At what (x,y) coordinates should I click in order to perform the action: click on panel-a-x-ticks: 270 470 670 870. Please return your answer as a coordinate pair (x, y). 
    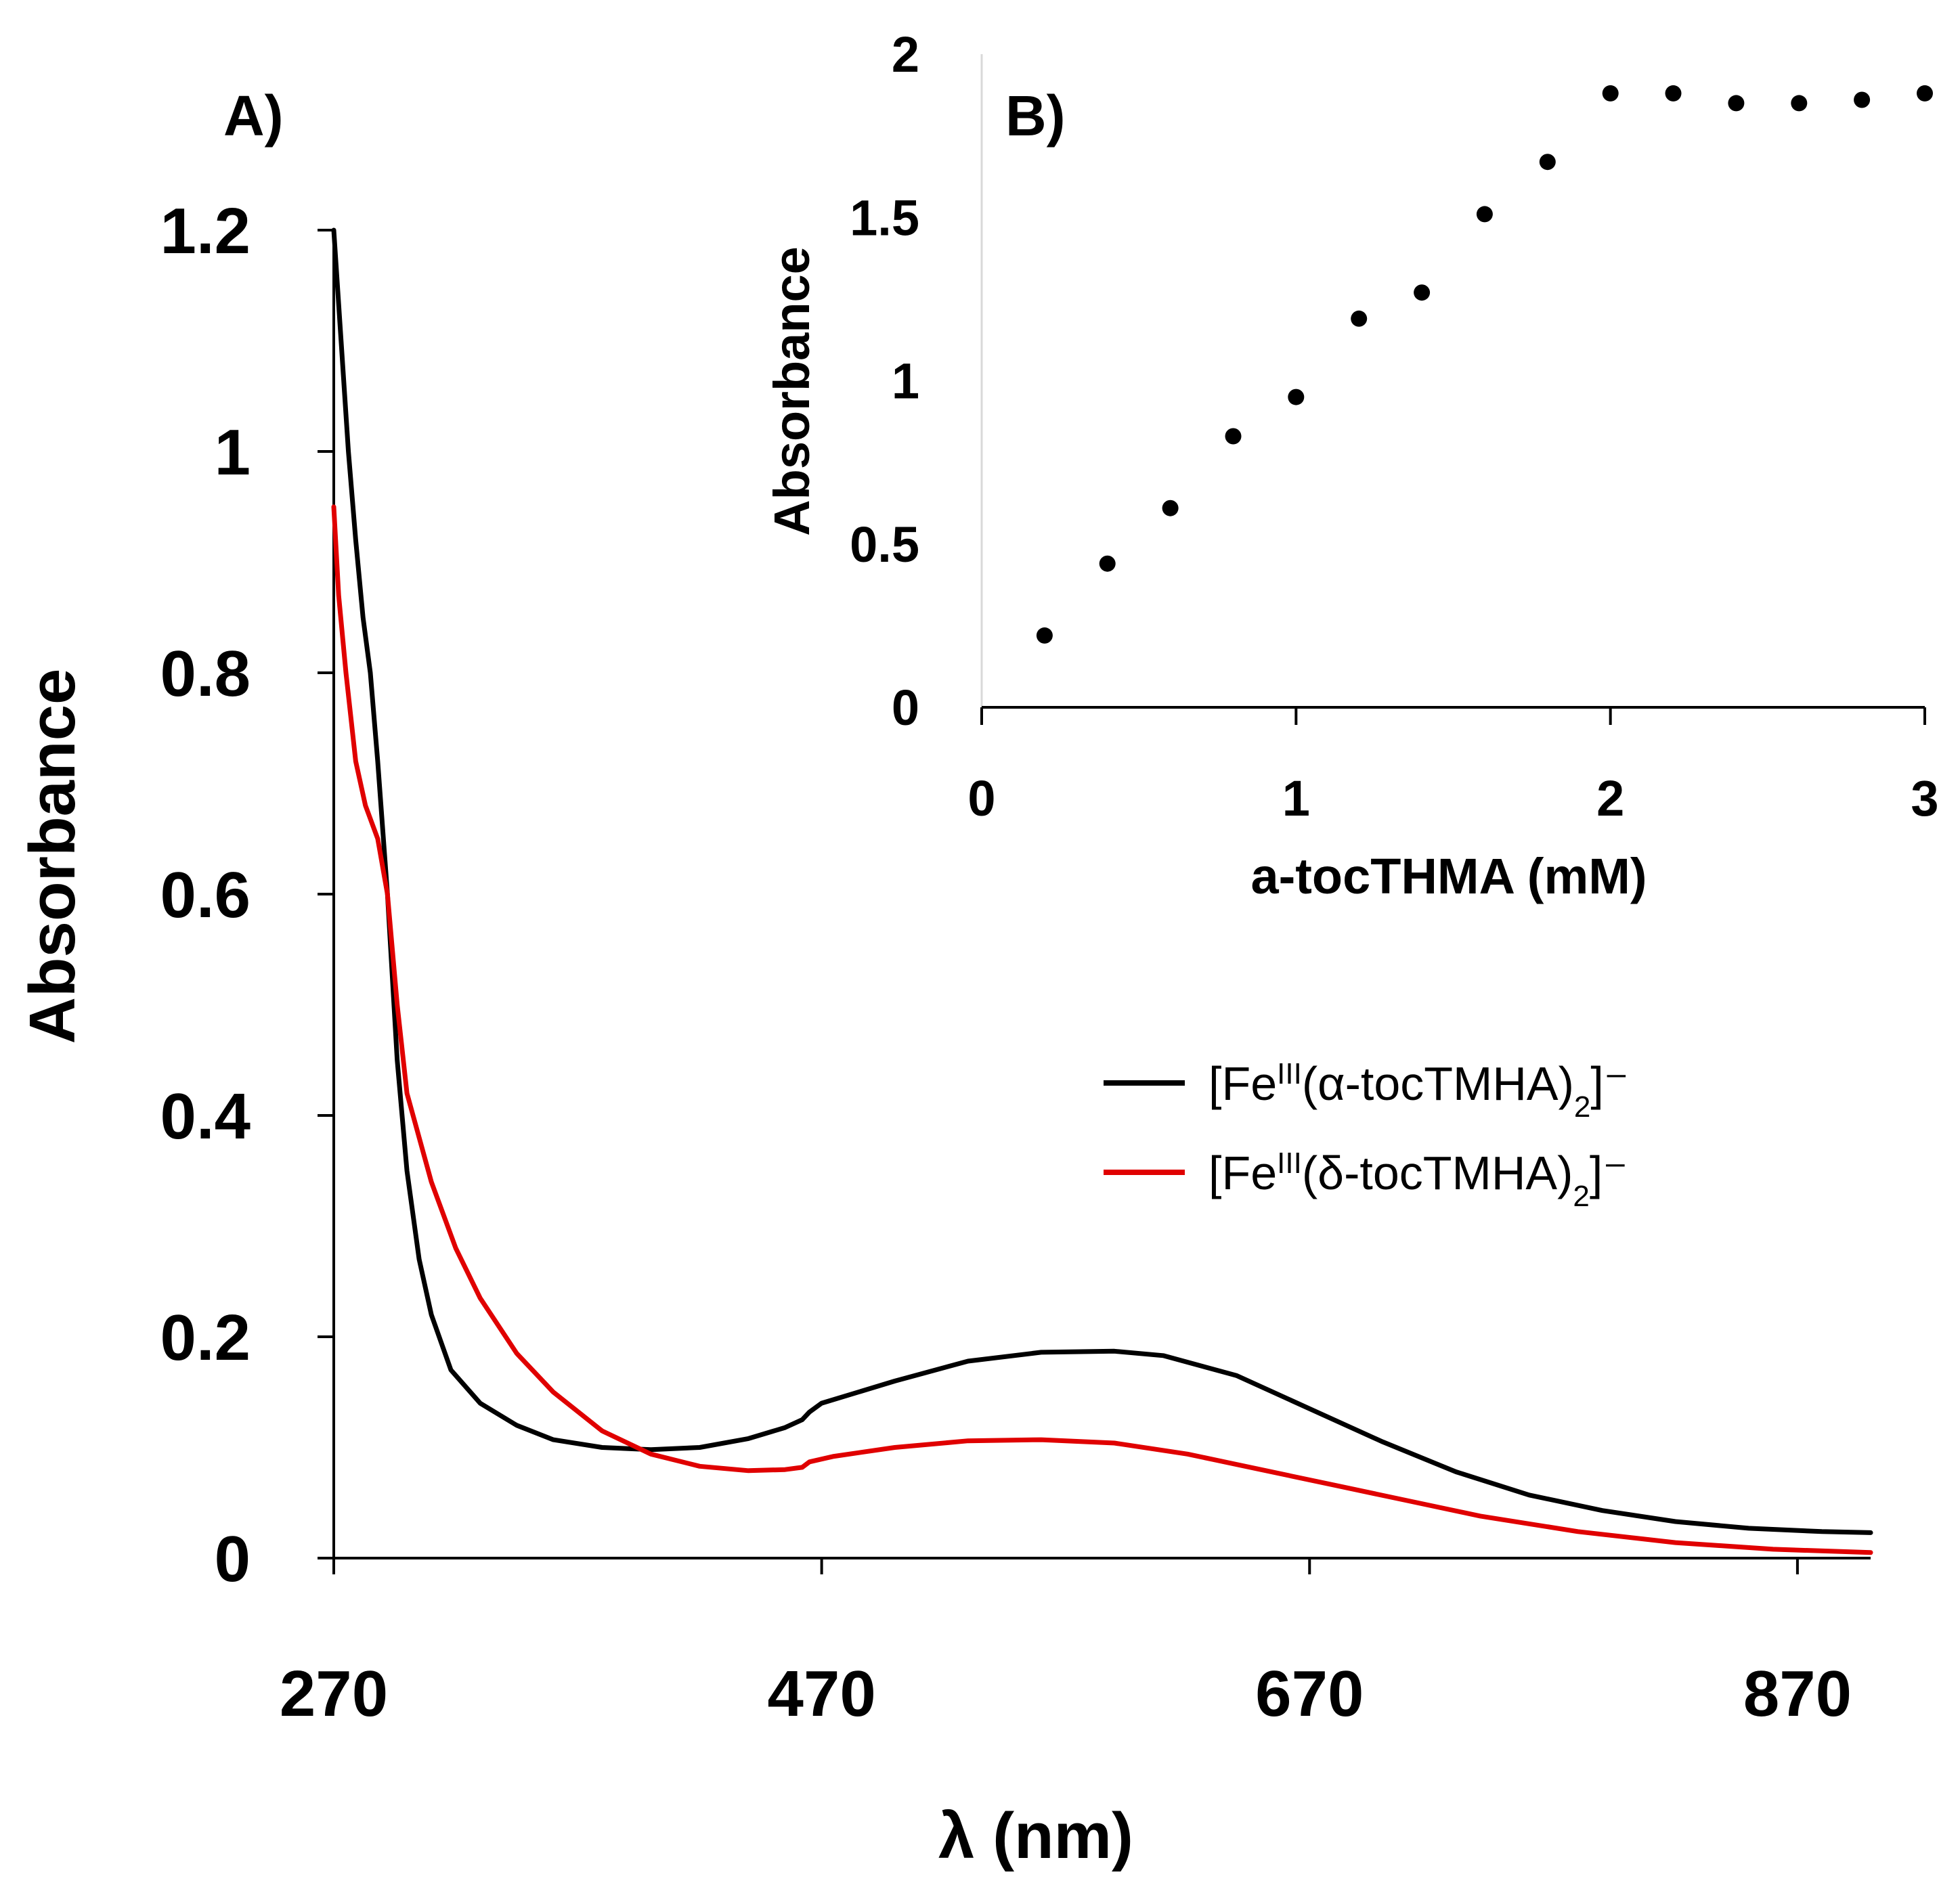
    Looking at the image, I should click on (1066, 1644).